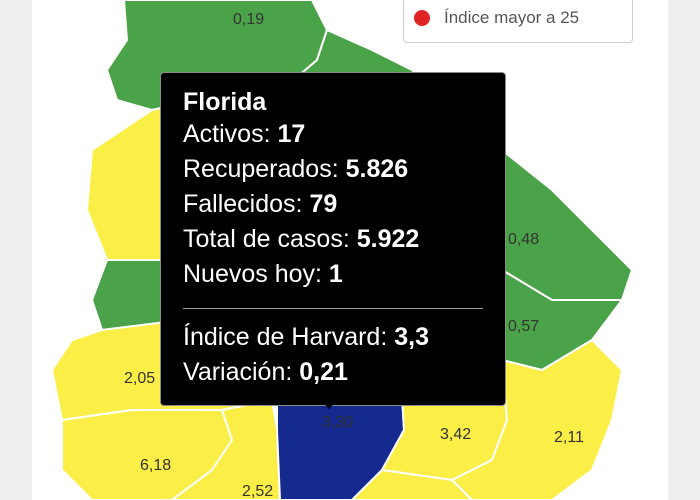  Describe the element at coordinates (301, 239) in the screenshot. I see `tooltip-row-total: Total de casos: 5.922` at that location.